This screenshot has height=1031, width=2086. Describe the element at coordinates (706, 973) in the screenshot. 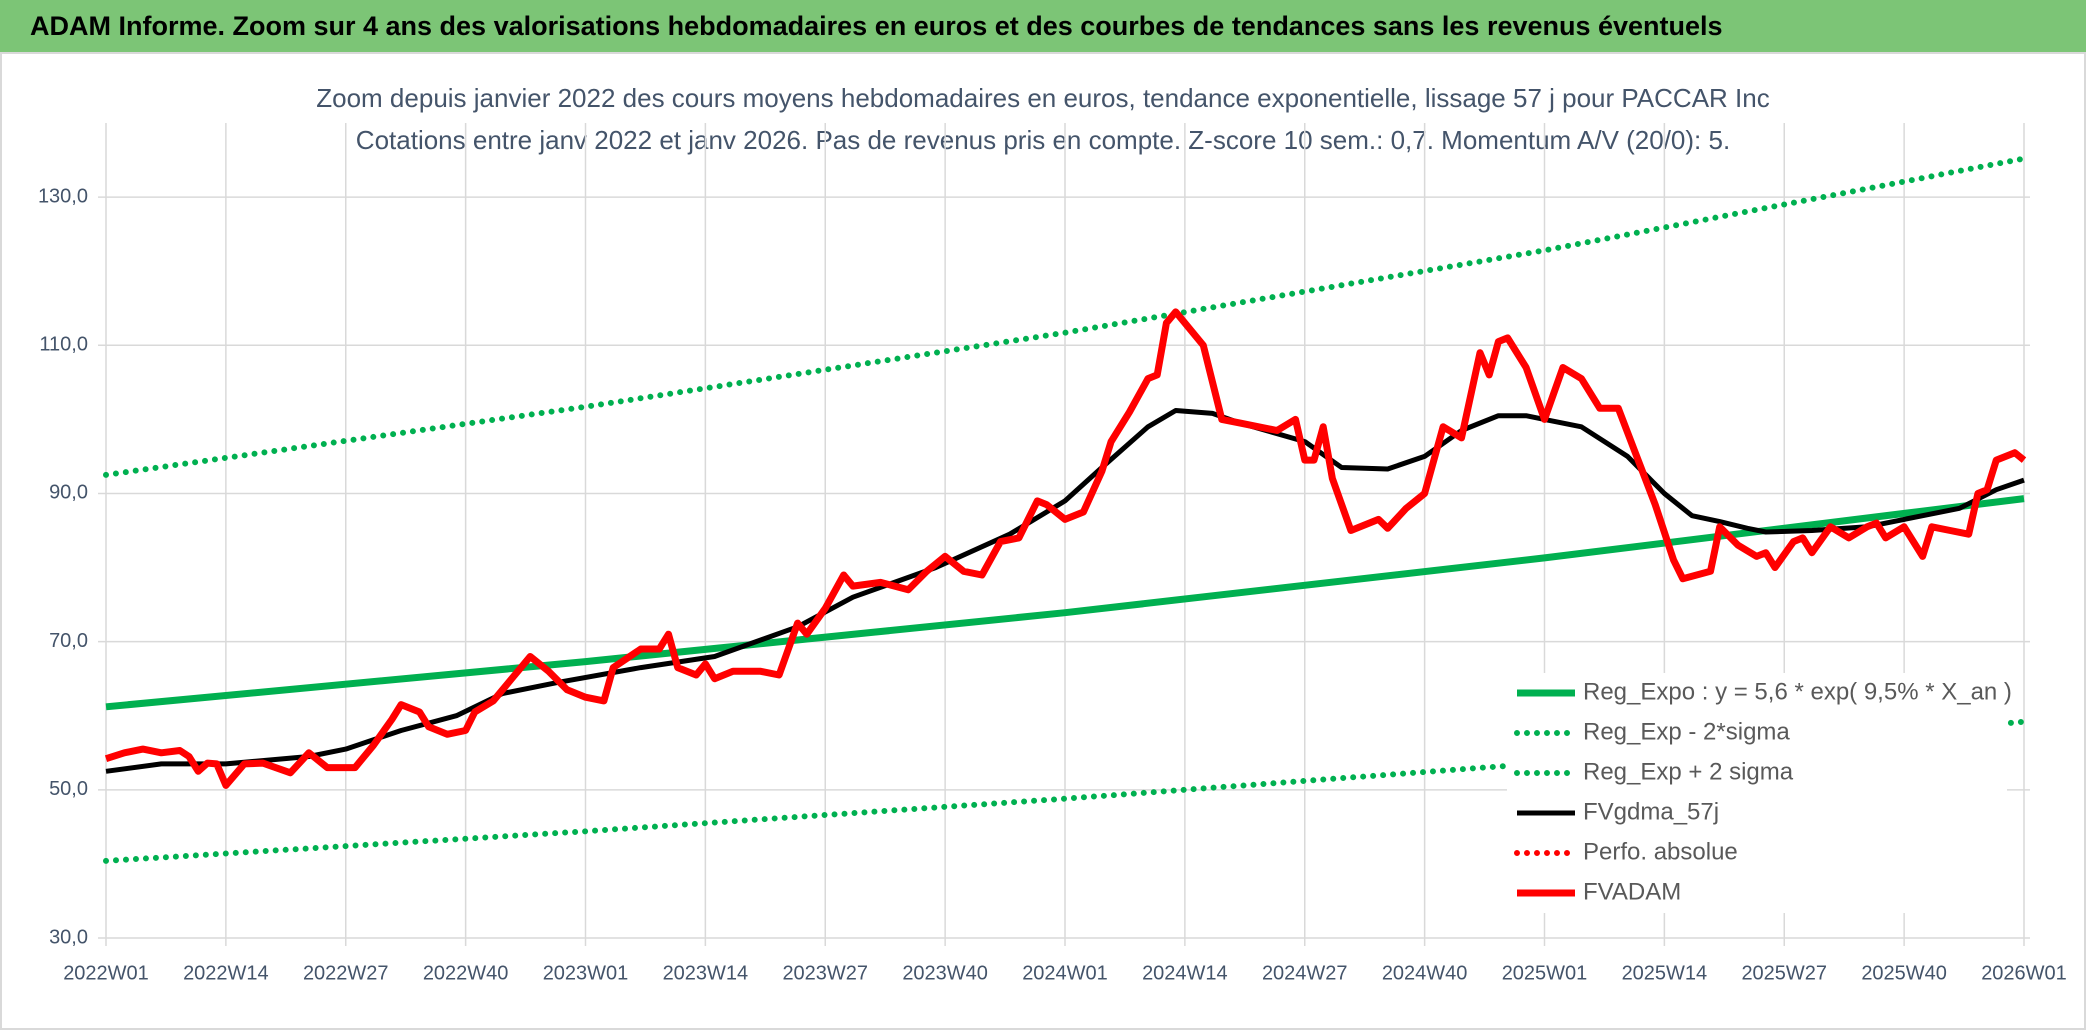

I see `x-tick-label: 2023W14` at that location.